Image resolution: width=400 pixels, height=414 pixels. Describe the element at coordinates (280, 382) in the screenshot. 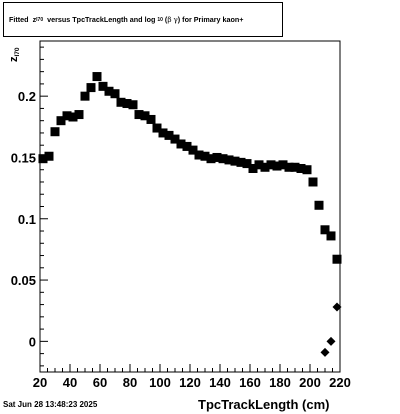

I see `x-tick-label: 180` at that location.